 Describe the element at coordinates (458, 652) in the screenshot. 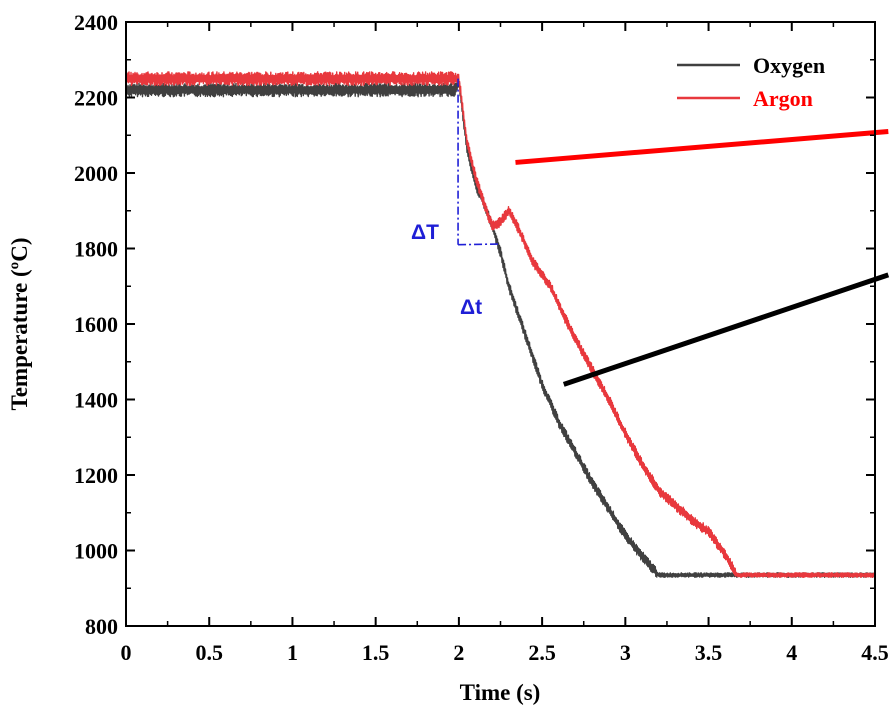

I see `x-tick-label: 2` at that location.